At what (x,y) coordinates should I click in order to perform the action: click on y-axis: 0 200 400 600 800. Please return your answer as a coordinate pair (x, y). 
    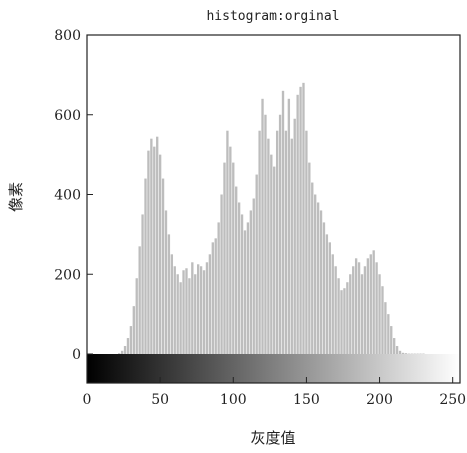
    Looking at the image, I should click on (73, 195).